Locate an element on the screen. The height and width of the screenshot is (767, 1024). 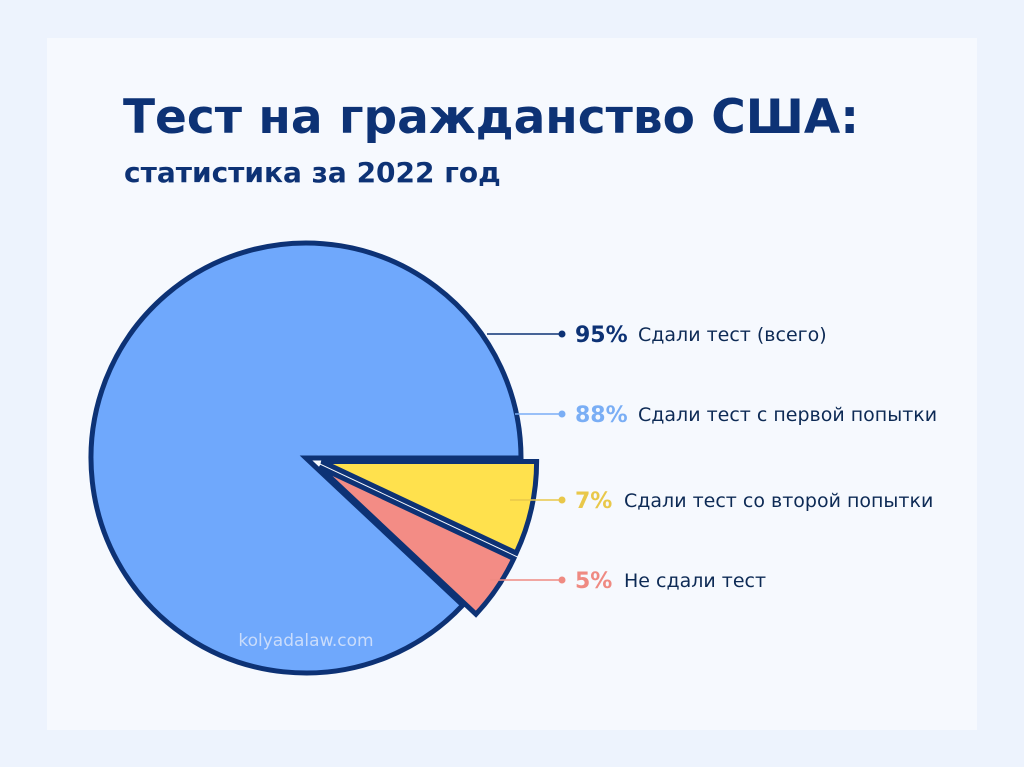
legend-label: Не сдали тест is located at coordinates (695, 581).